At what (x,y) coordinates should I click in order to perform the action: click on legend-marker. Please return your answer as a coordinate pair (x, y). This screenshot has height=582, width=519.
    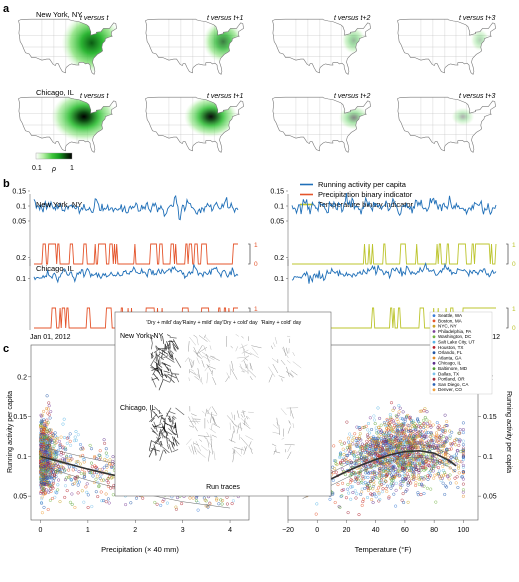
    Looking at the image, I should click on (434, 337).